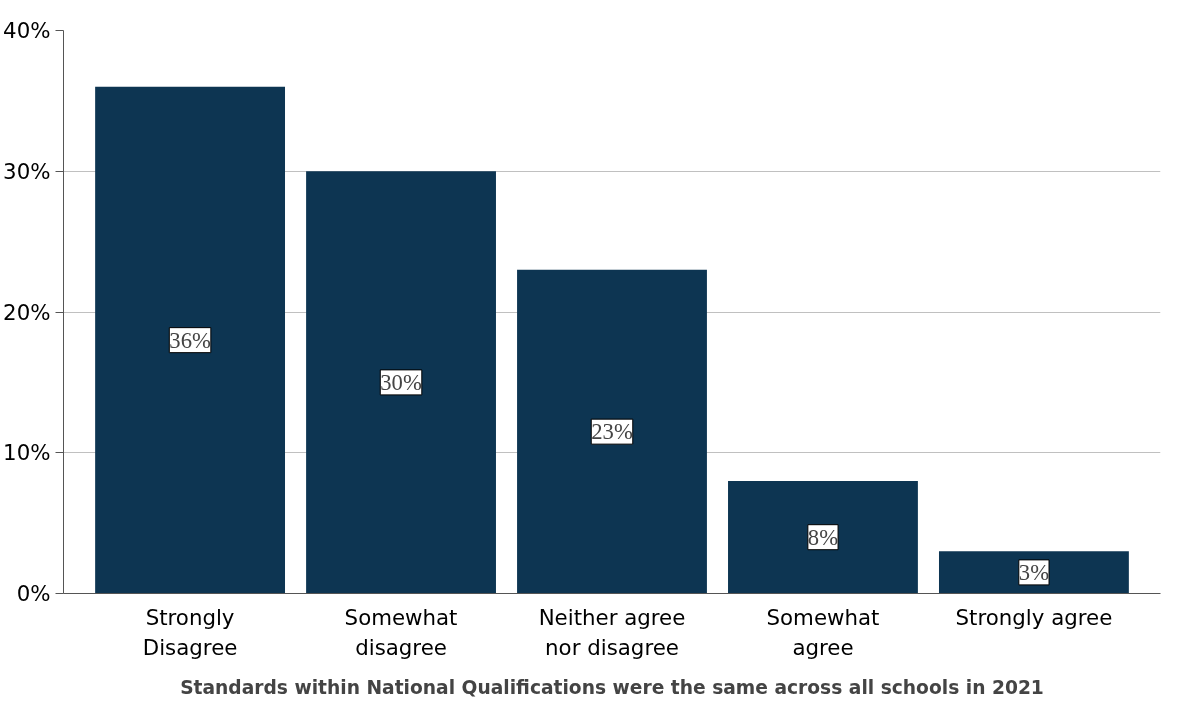  Describe the element at coordinates (33, 593) in the screenshot. I see `y-tick-label: 0%` at that location.